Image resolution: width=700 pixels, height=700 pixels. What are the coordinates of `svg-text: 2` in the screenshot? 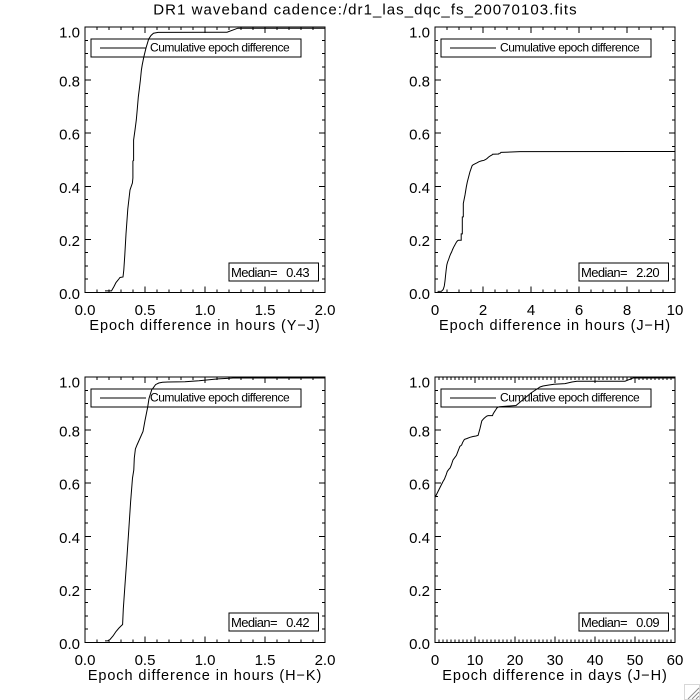 It's located at (483, 310).